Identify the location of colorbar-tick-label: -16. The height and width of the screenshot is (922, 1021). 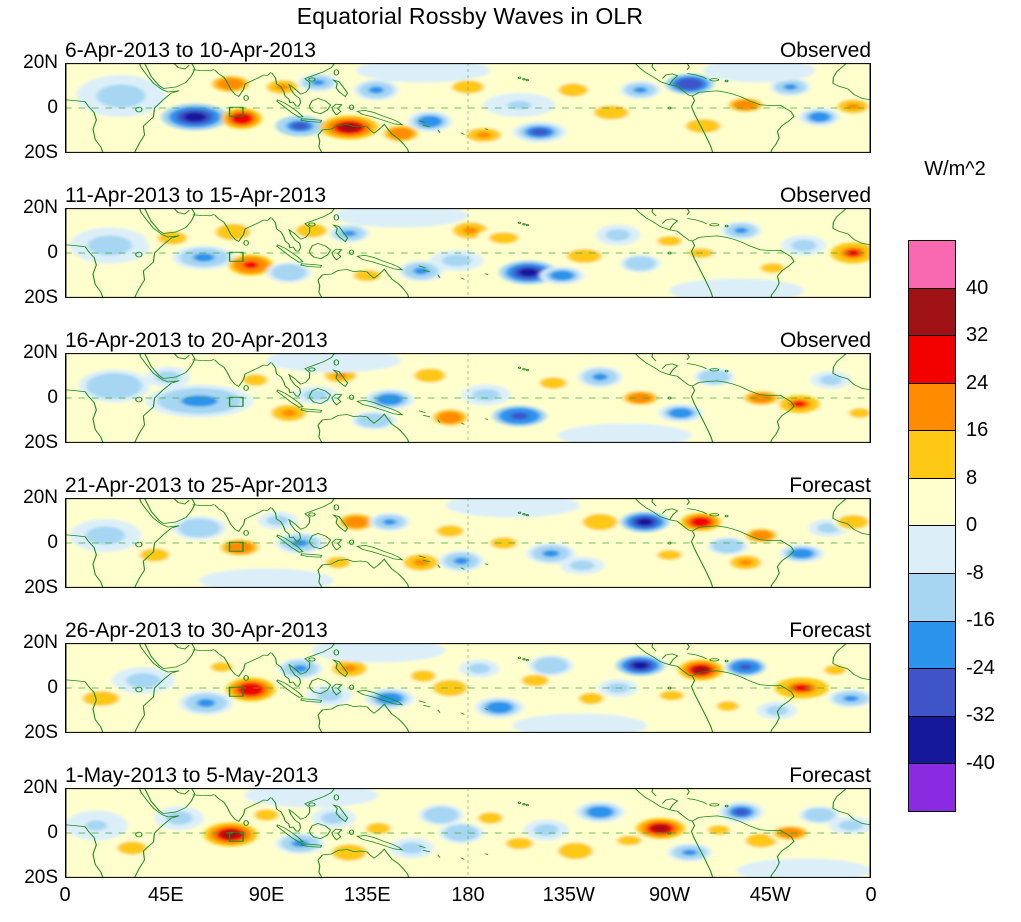
(980, 620).